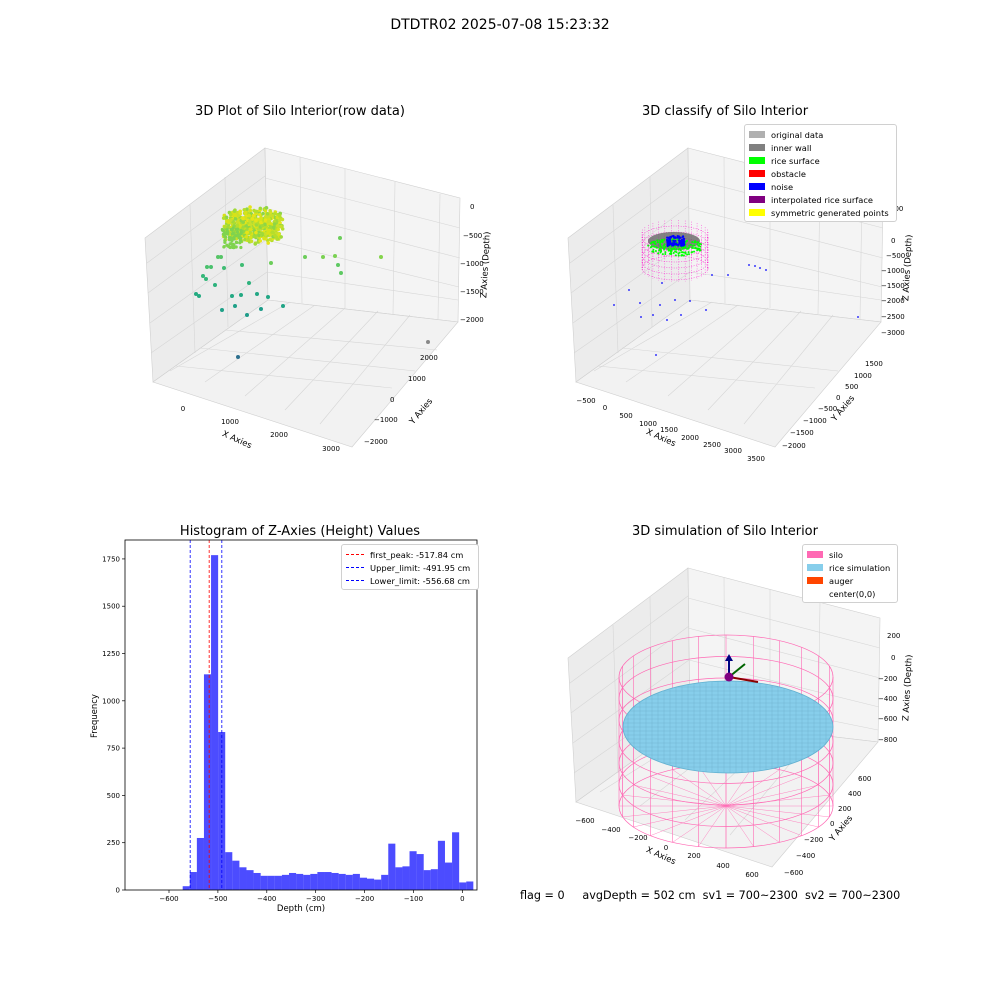 This screenshot has width=1000, height=1000. What do you see at coordinates (851, 387) in the screenshot?
I see `cls-ytick: 500` at bounding box center [851, 387].